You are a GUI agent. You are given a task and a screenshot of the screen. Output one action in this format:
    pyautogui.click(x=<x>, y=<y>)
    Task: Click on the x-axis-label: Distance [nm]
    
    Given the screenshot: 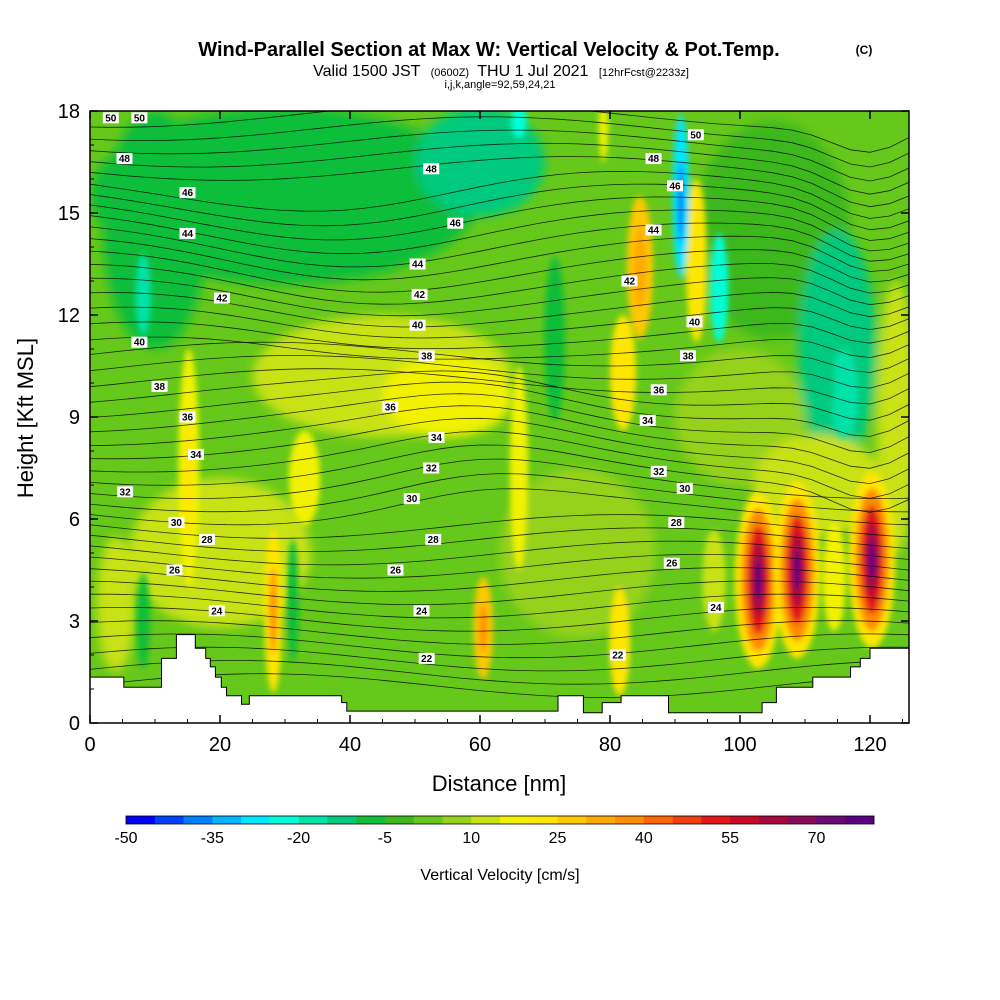 What is the action you would take?
    pyautogui.click(x=499, y=783)
    